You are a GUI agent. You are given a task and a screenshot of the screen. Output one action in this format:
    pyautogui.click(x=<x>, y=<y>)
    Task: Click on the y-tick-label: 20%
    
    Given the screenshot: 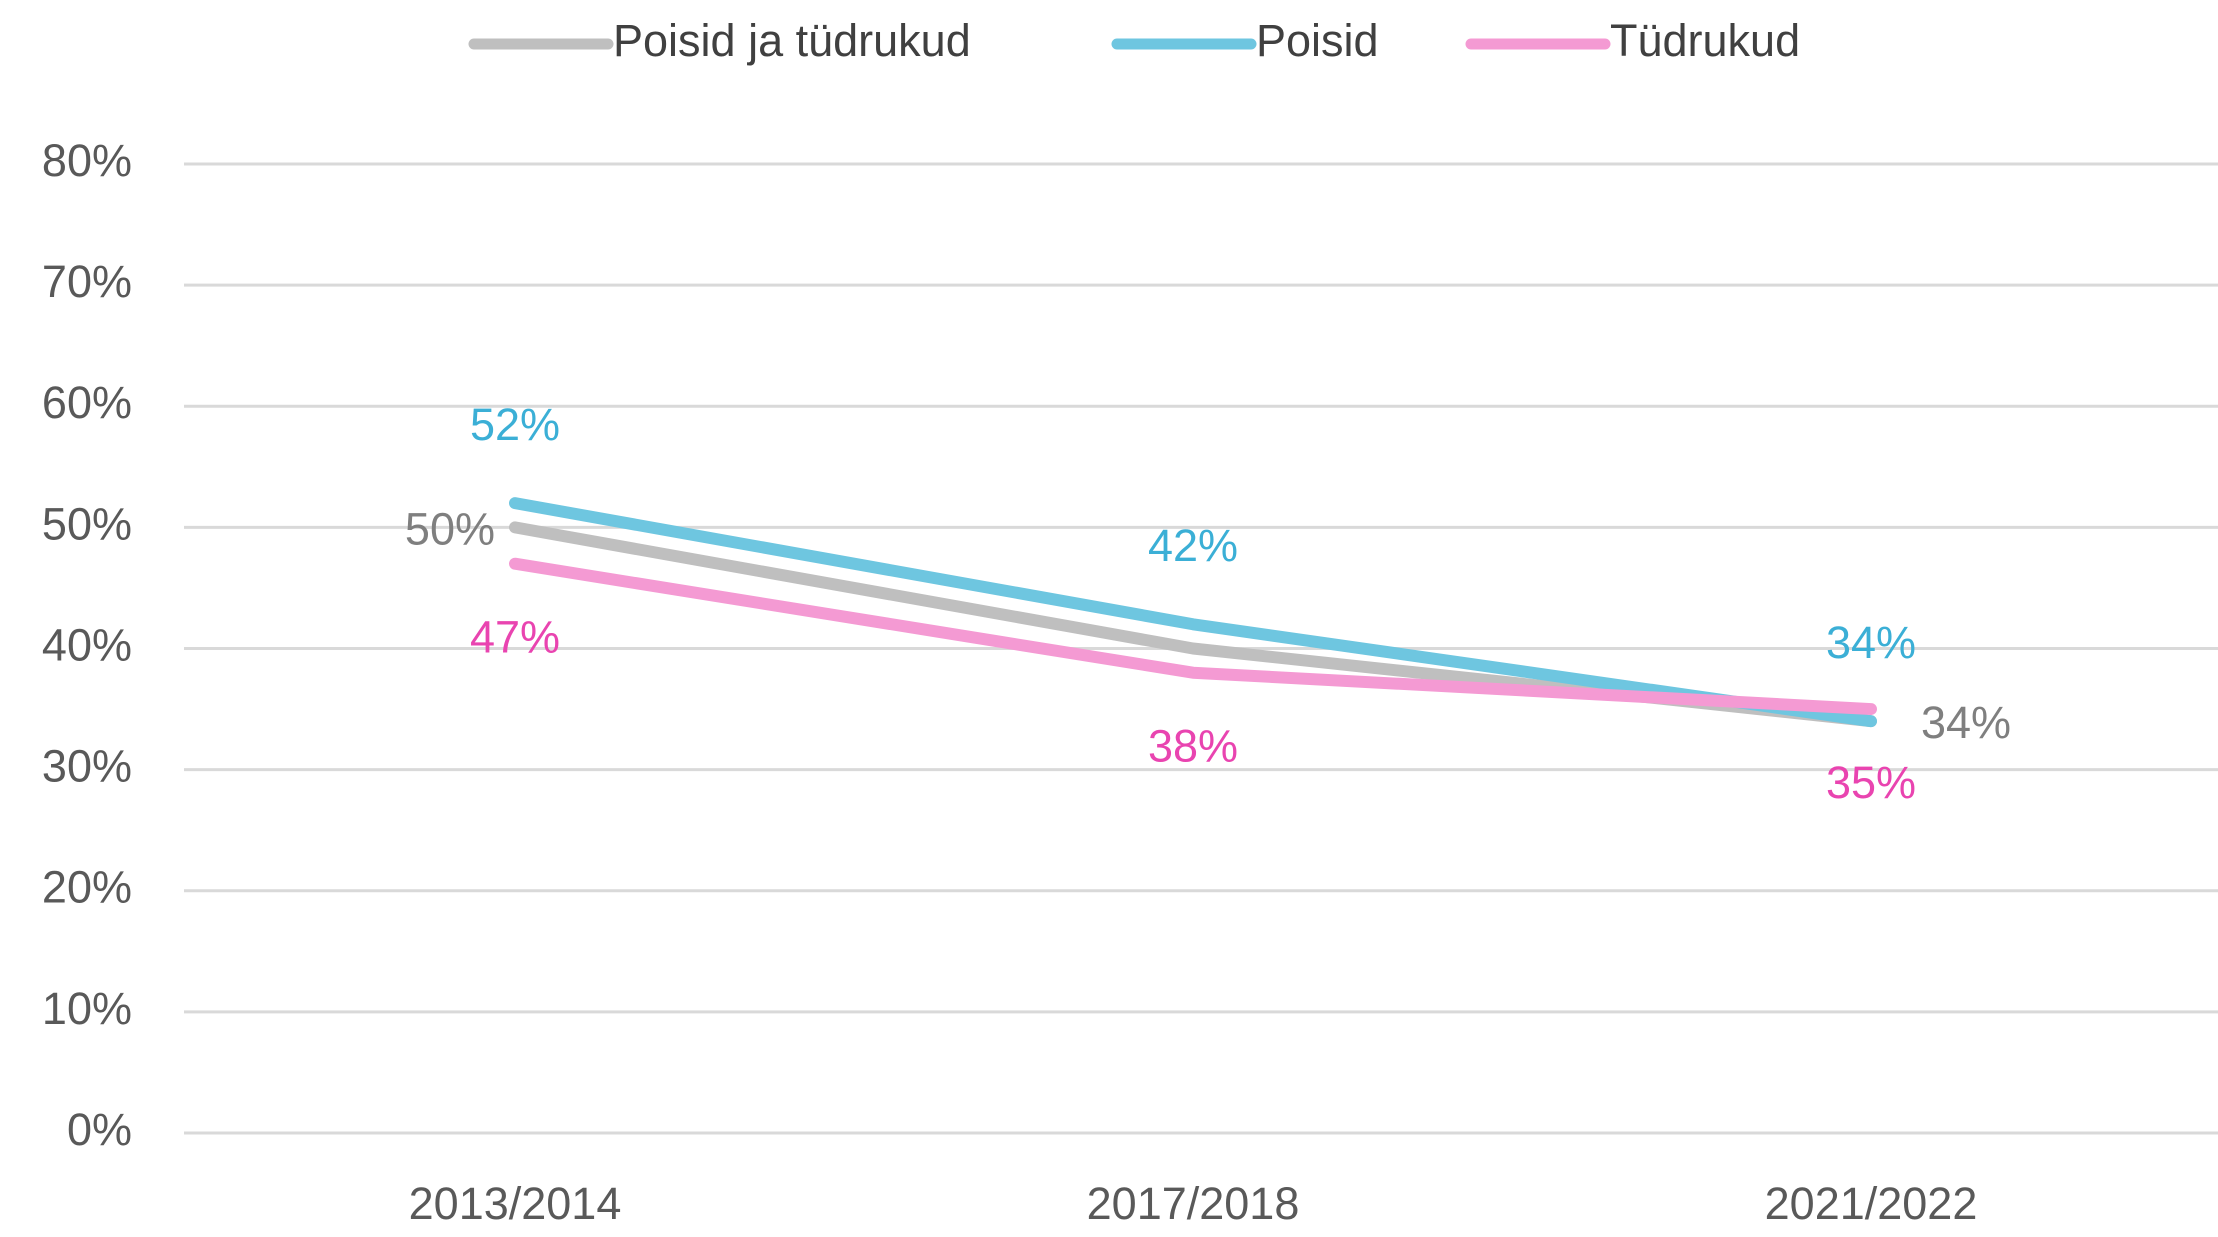 What is the action you would take?
    pyautogui.click(x=87, y=887)
    